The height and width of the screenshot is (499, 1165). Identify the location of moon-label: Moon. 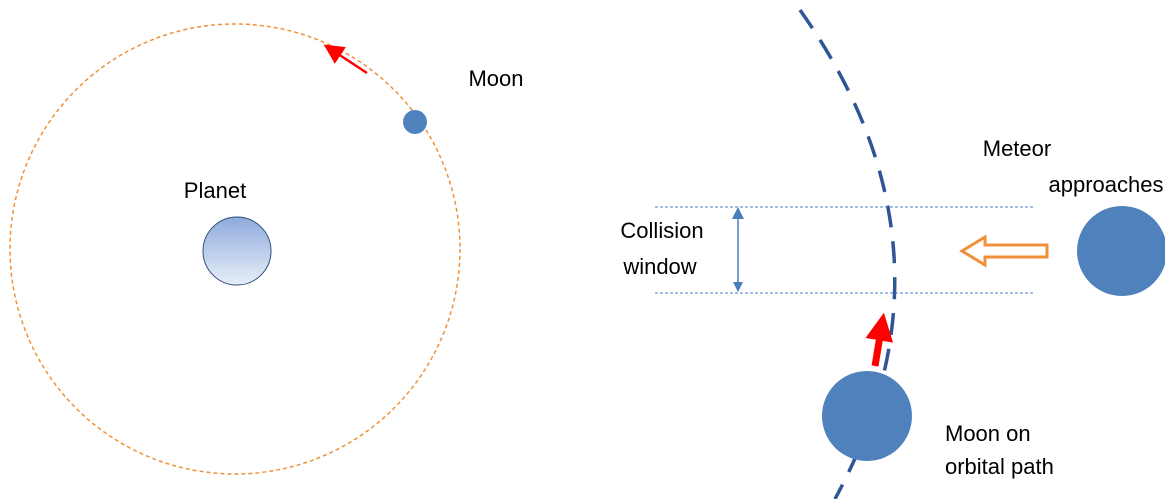
(495, 78).